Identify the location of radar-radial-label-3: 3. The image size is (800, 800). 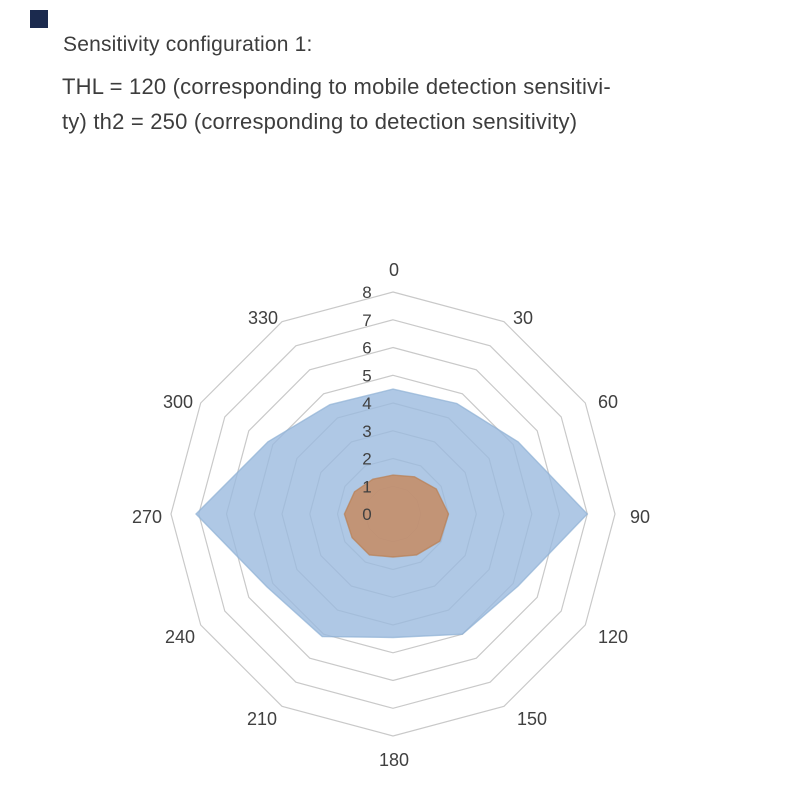
(366, 431).